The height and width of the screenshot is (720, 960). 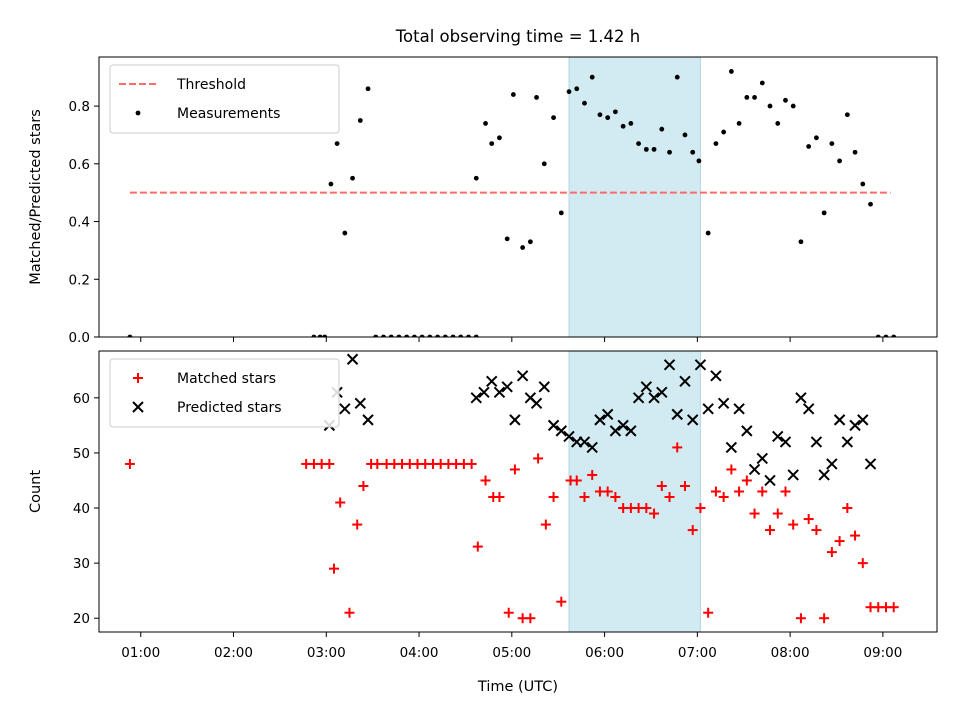 I want to click on y-tick-label: 0.6, so click(x=79, y=165).